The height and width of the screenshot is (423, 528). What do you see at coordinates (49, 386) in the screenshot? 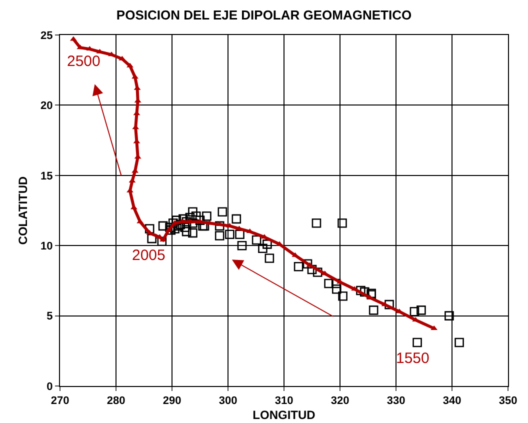
I see `y-tick-label: 0` at bounding box center [49, 386].